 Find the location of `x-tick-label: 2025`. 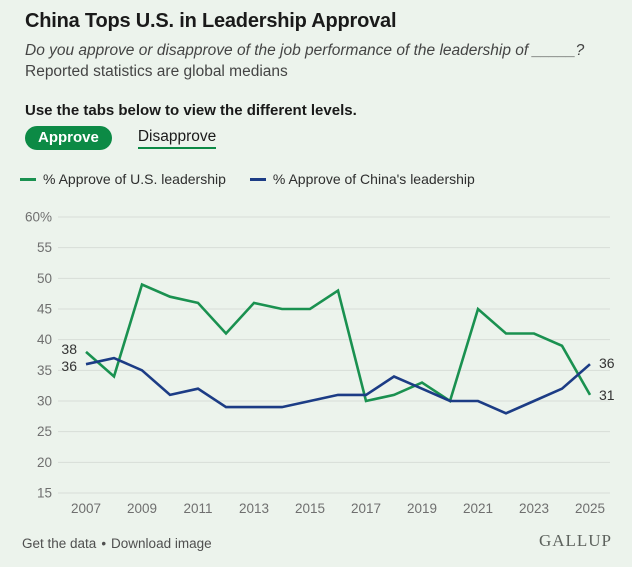

x-tick-label: 2025 is located at coordinates (590, 508).